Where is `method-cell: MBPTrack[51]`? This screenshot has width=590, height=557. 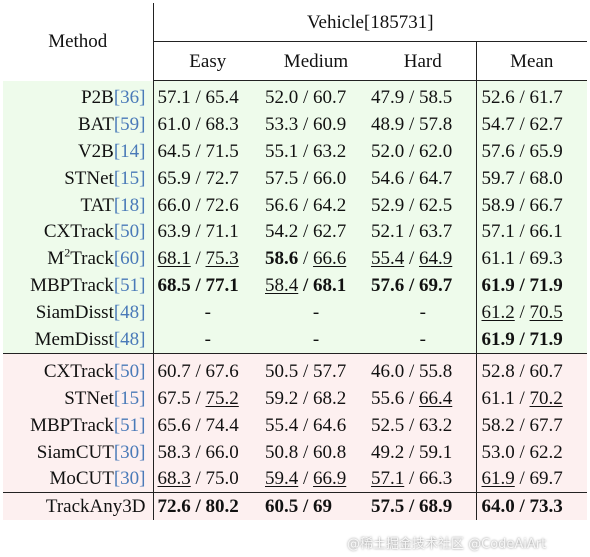 method-cell: MBPTrack[51] is located at coordinates (78, 286).